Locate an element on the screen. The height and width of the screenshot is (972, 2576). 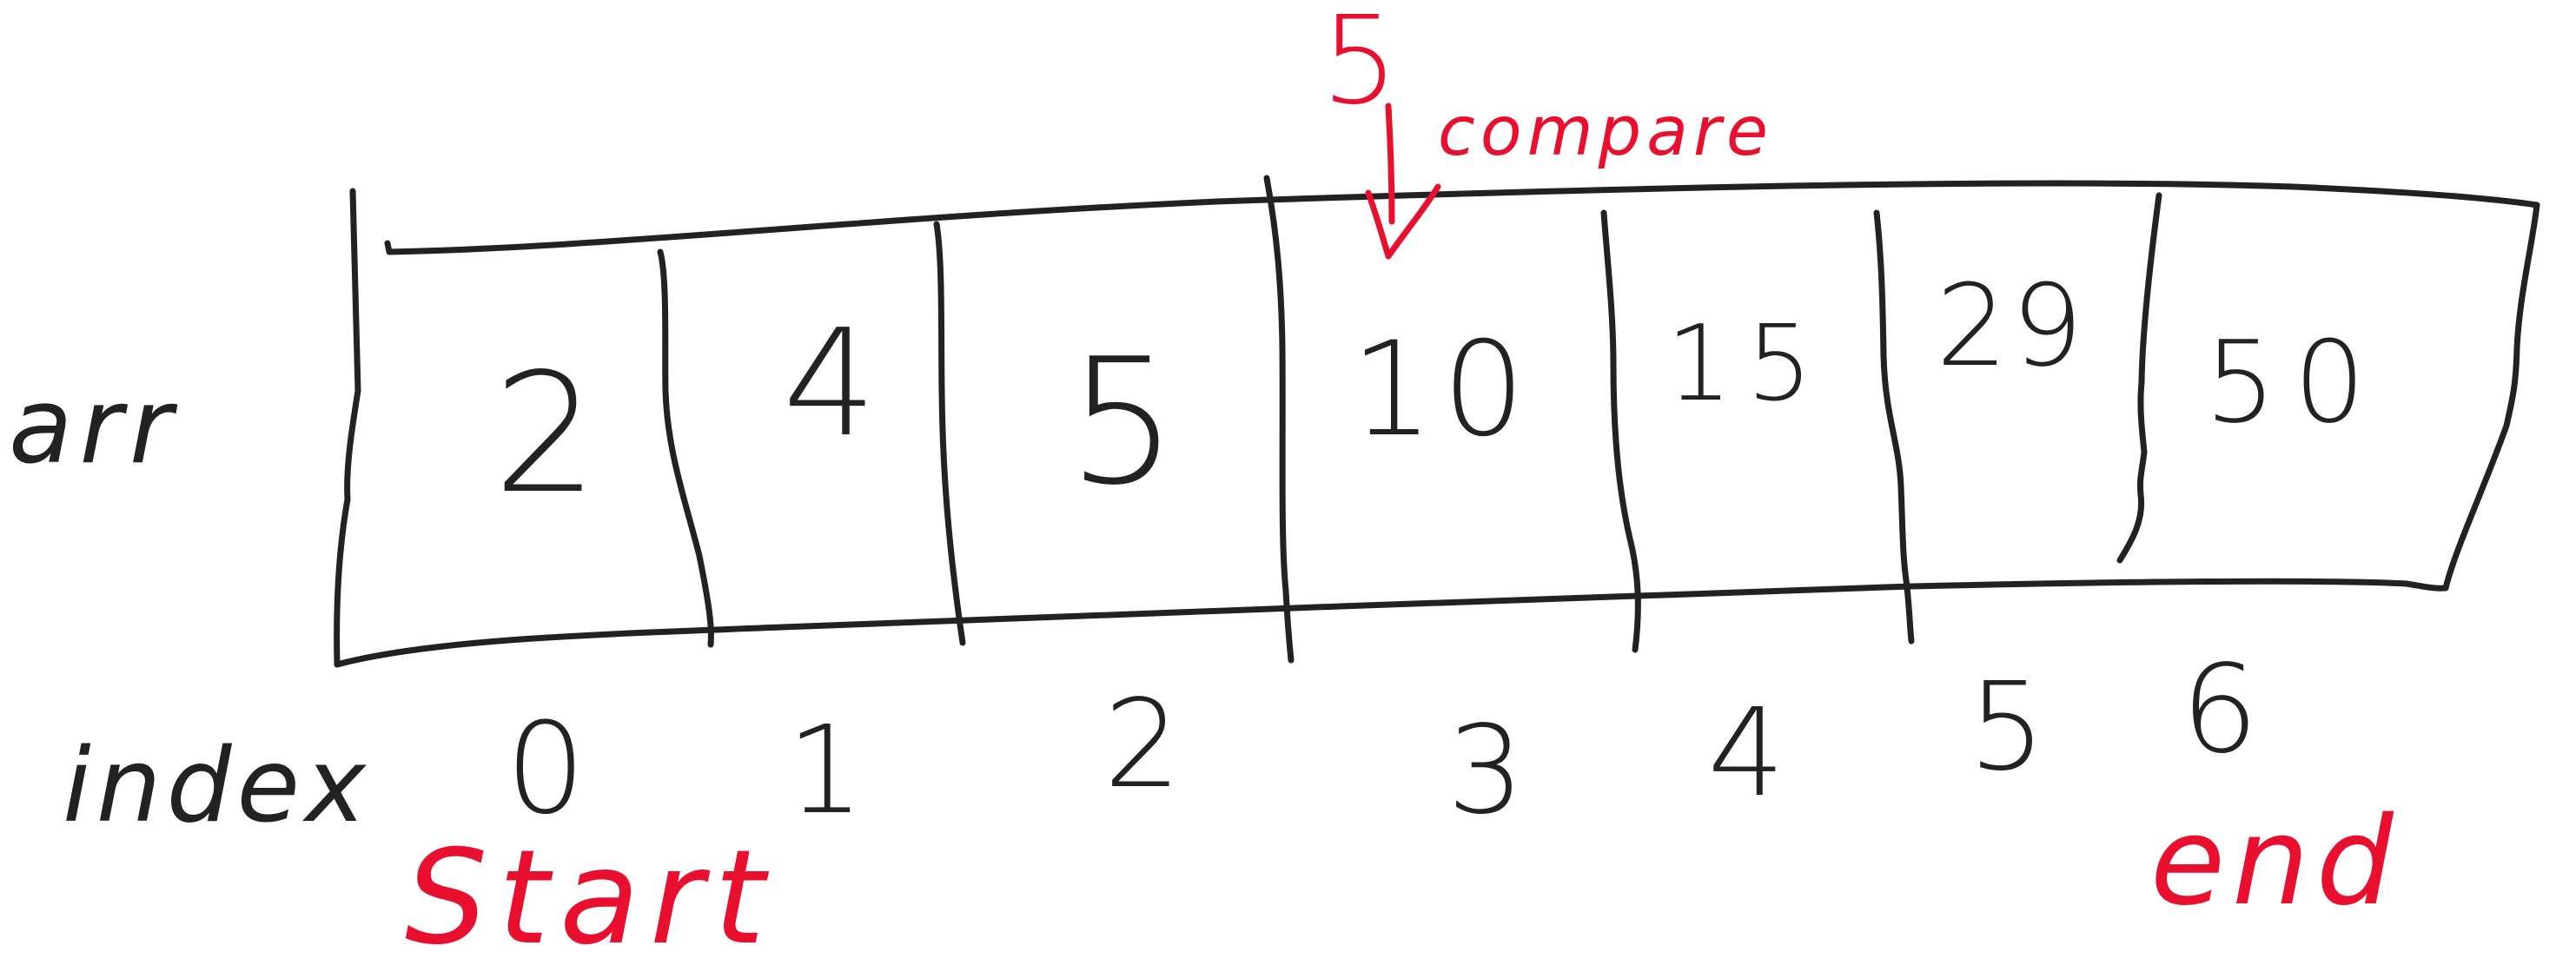
array-name-label: arr is located at coordinates (94, 427).